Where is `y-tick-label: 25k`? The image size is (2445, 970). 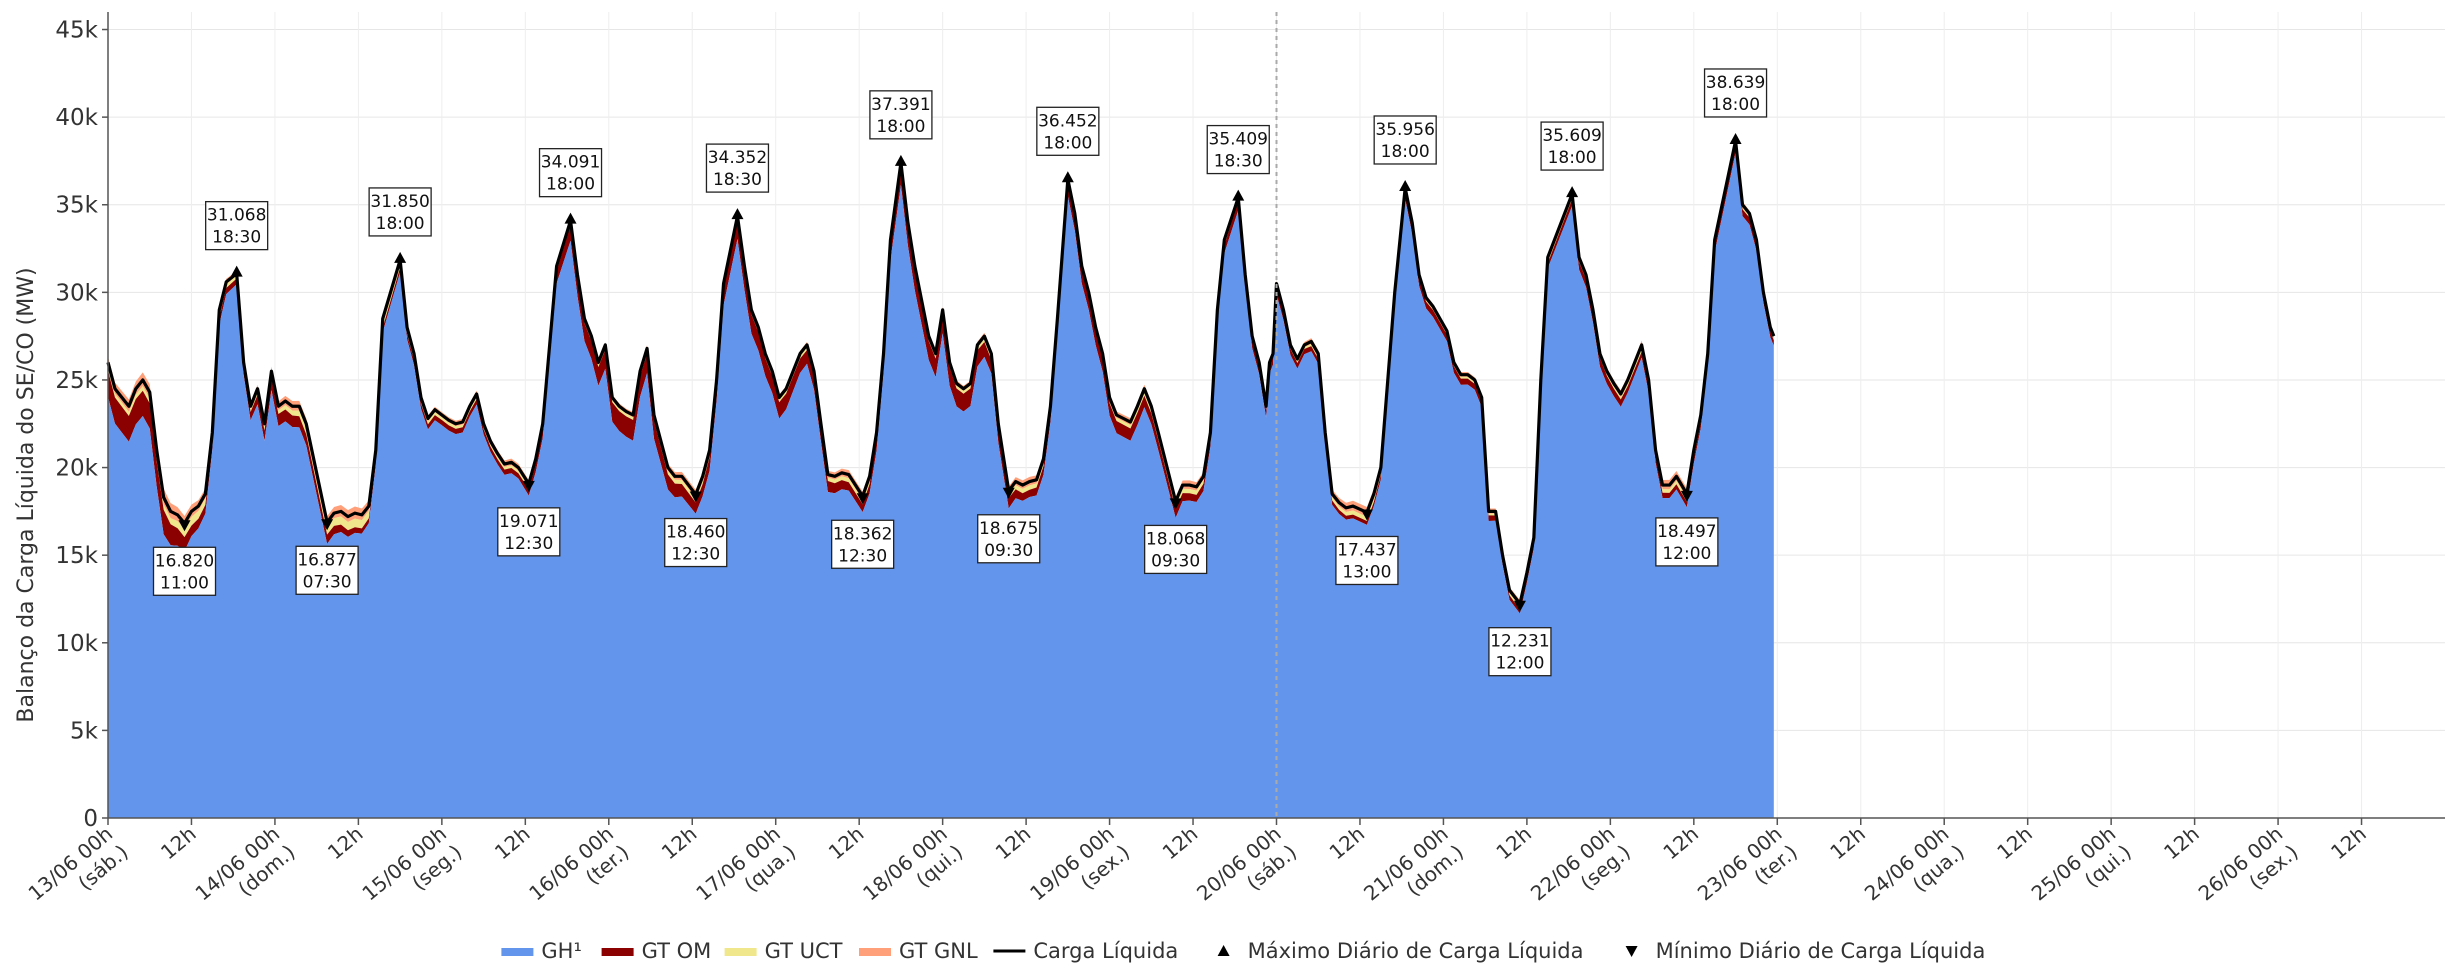
y-tick-label: 25k is located at coordinates (76, 381).